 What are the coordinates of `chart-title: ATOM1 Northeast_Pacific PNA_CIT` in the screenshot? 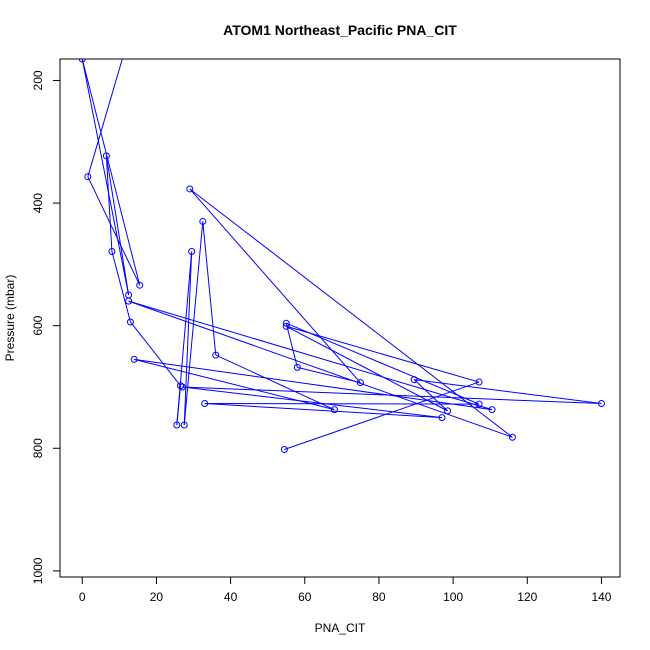 It's located at (340, 30).